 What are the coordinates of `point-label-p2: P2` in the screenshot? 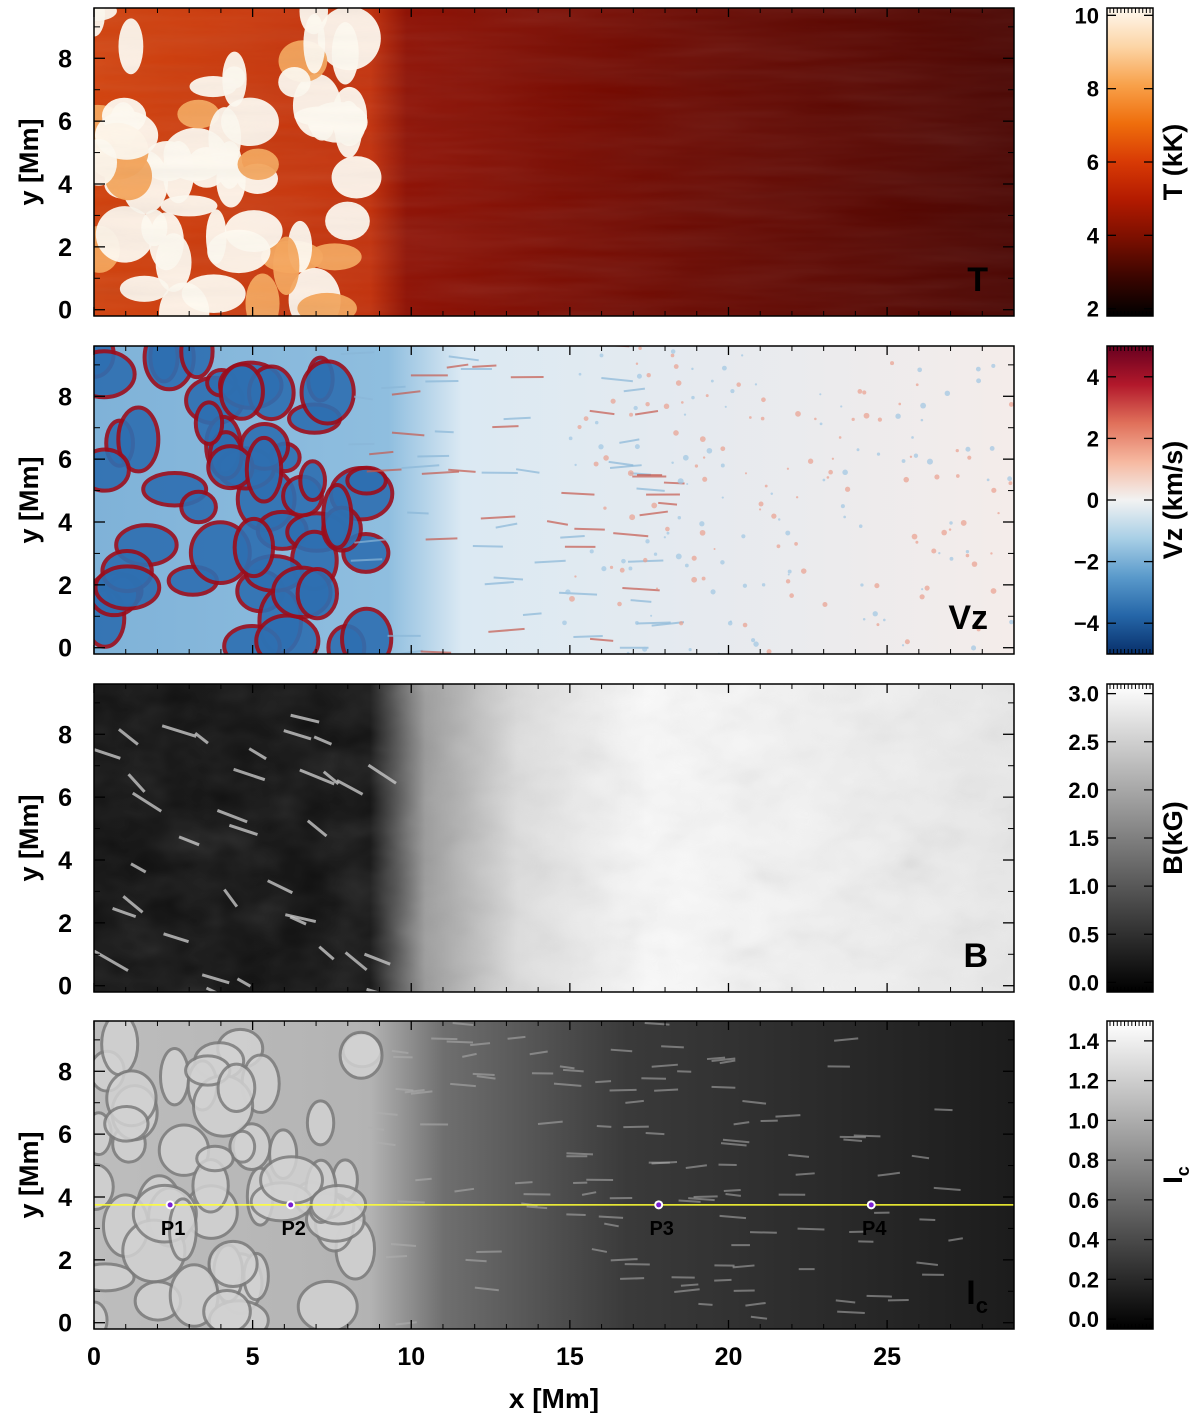 It's located at (293, 1229).